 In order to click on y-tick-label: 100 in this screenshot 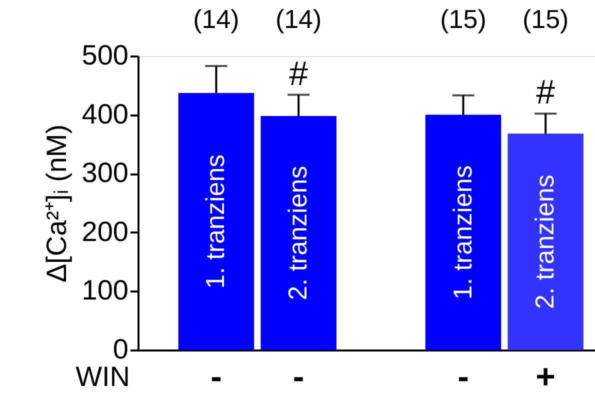, I will do `click(105, 290)`.